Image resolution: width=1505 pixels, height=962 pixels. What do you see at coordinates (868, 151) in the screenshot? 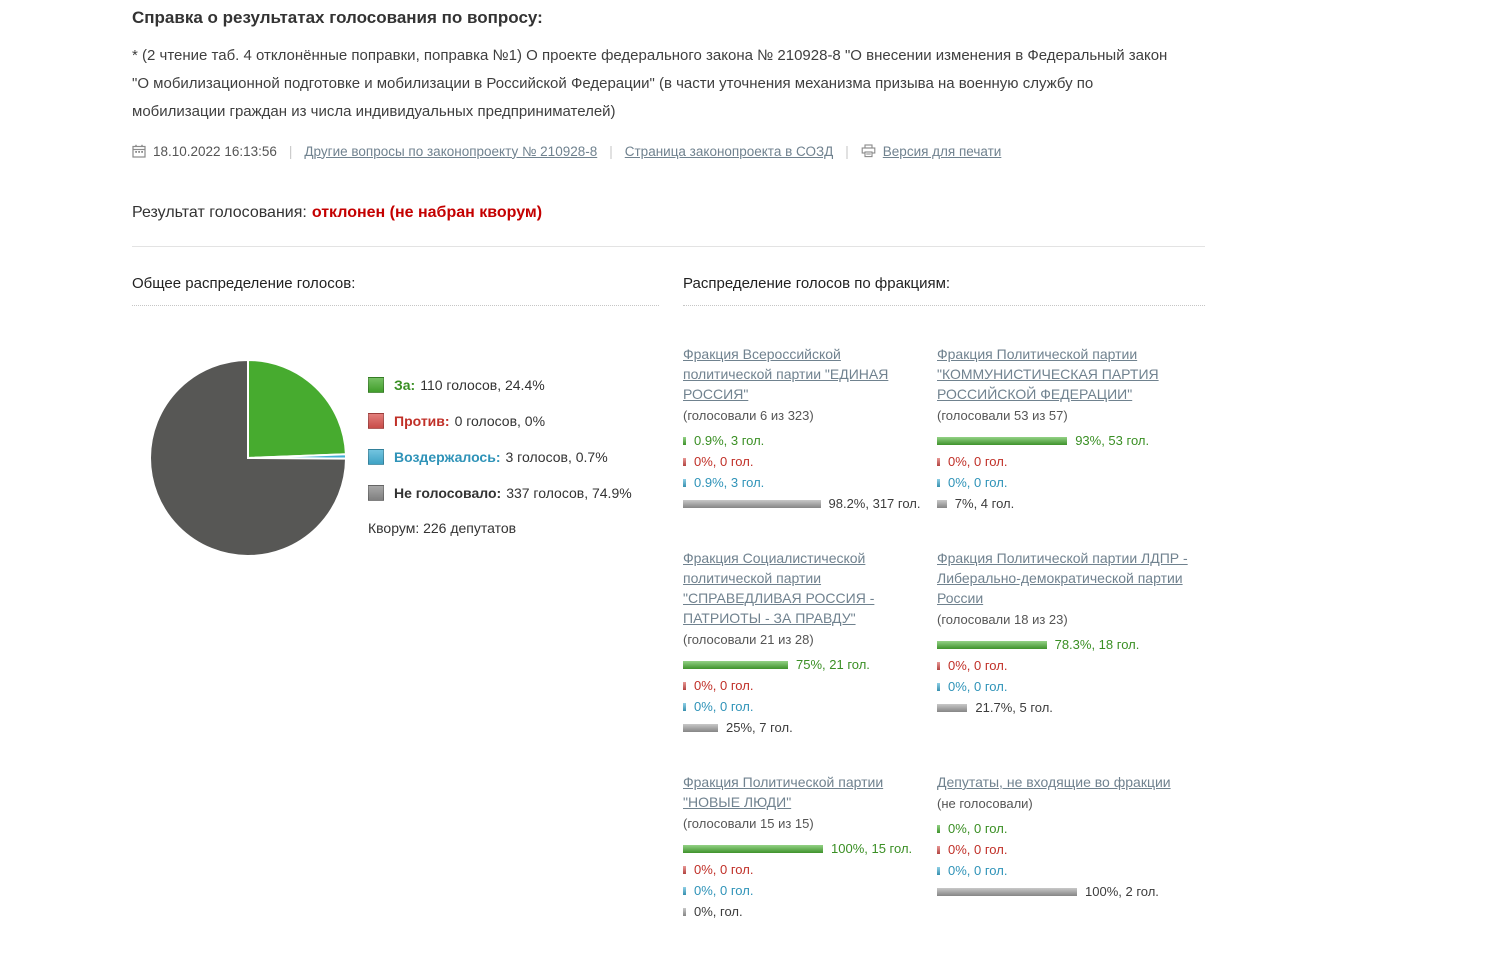
I see `printer-icon` at bounding box center [868, 151].